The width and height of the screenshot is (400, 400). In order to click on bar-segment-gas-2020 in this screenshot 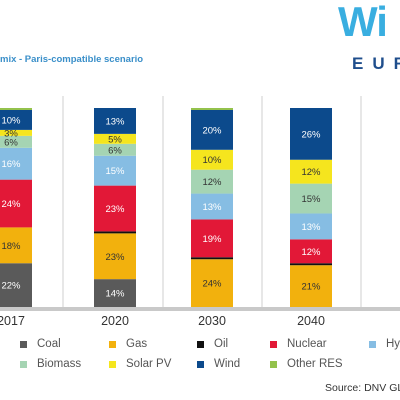, I will do `click(115, 256)`.